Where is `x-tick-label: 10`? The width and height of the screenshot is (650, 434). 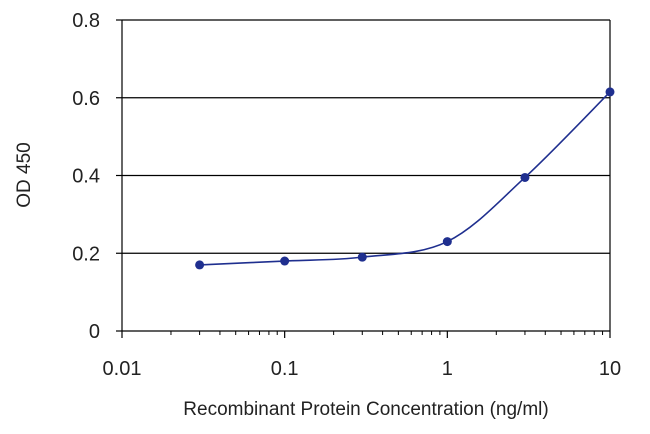
x-tick-label: 10 is located at coordinates (610, 369).